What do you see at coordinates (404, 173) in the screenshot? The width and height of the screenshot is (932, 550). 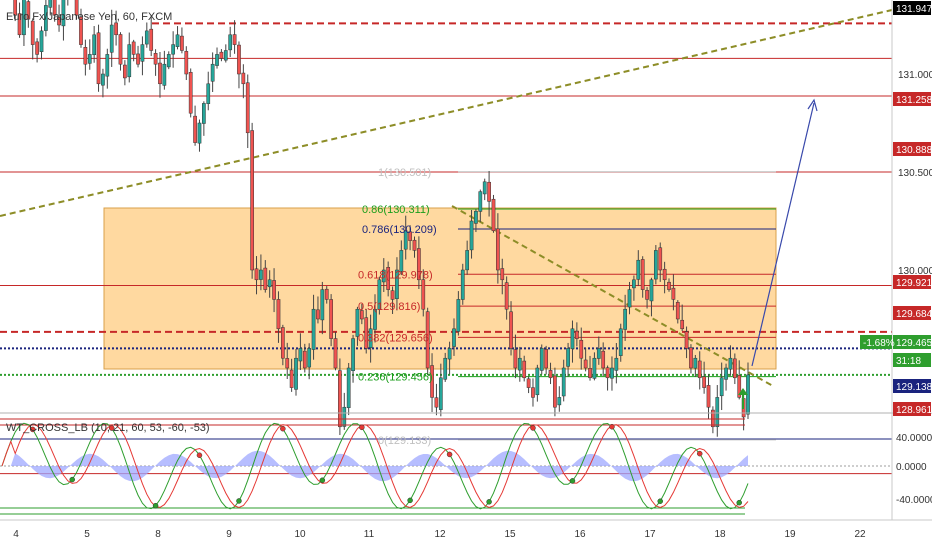 I see `fib-label-0: 1(130.501)` at bounding box center [404, 173].